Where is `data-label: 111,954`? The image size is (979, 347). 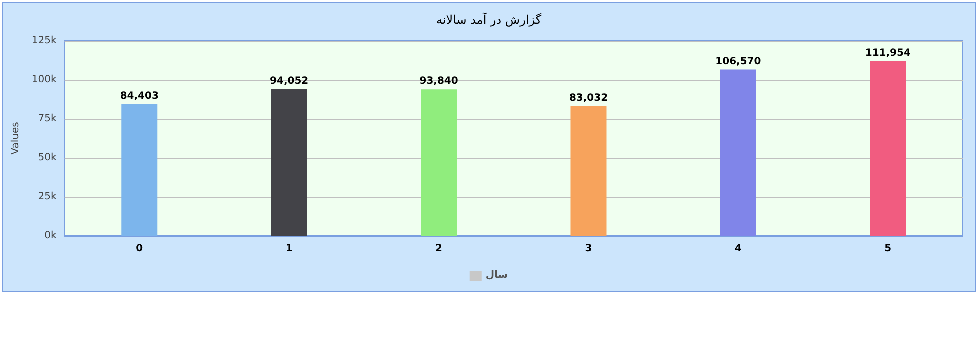
data-label: 111,954 is located at coordinates (888, 53).